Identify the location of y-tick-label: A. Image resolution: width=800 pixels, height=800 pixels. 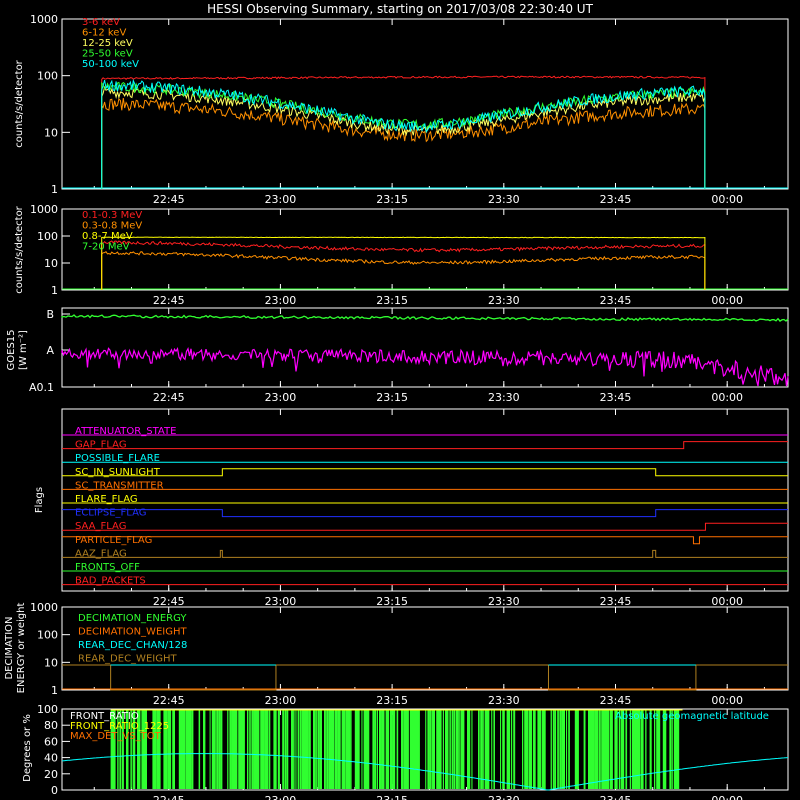
(50, 350).